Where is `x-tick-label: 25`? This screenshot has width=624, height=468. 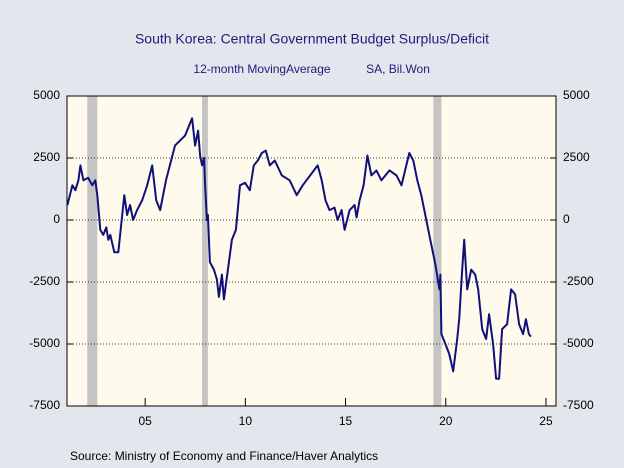 x-tick-label: 25 is located at coordinates (546, 421).